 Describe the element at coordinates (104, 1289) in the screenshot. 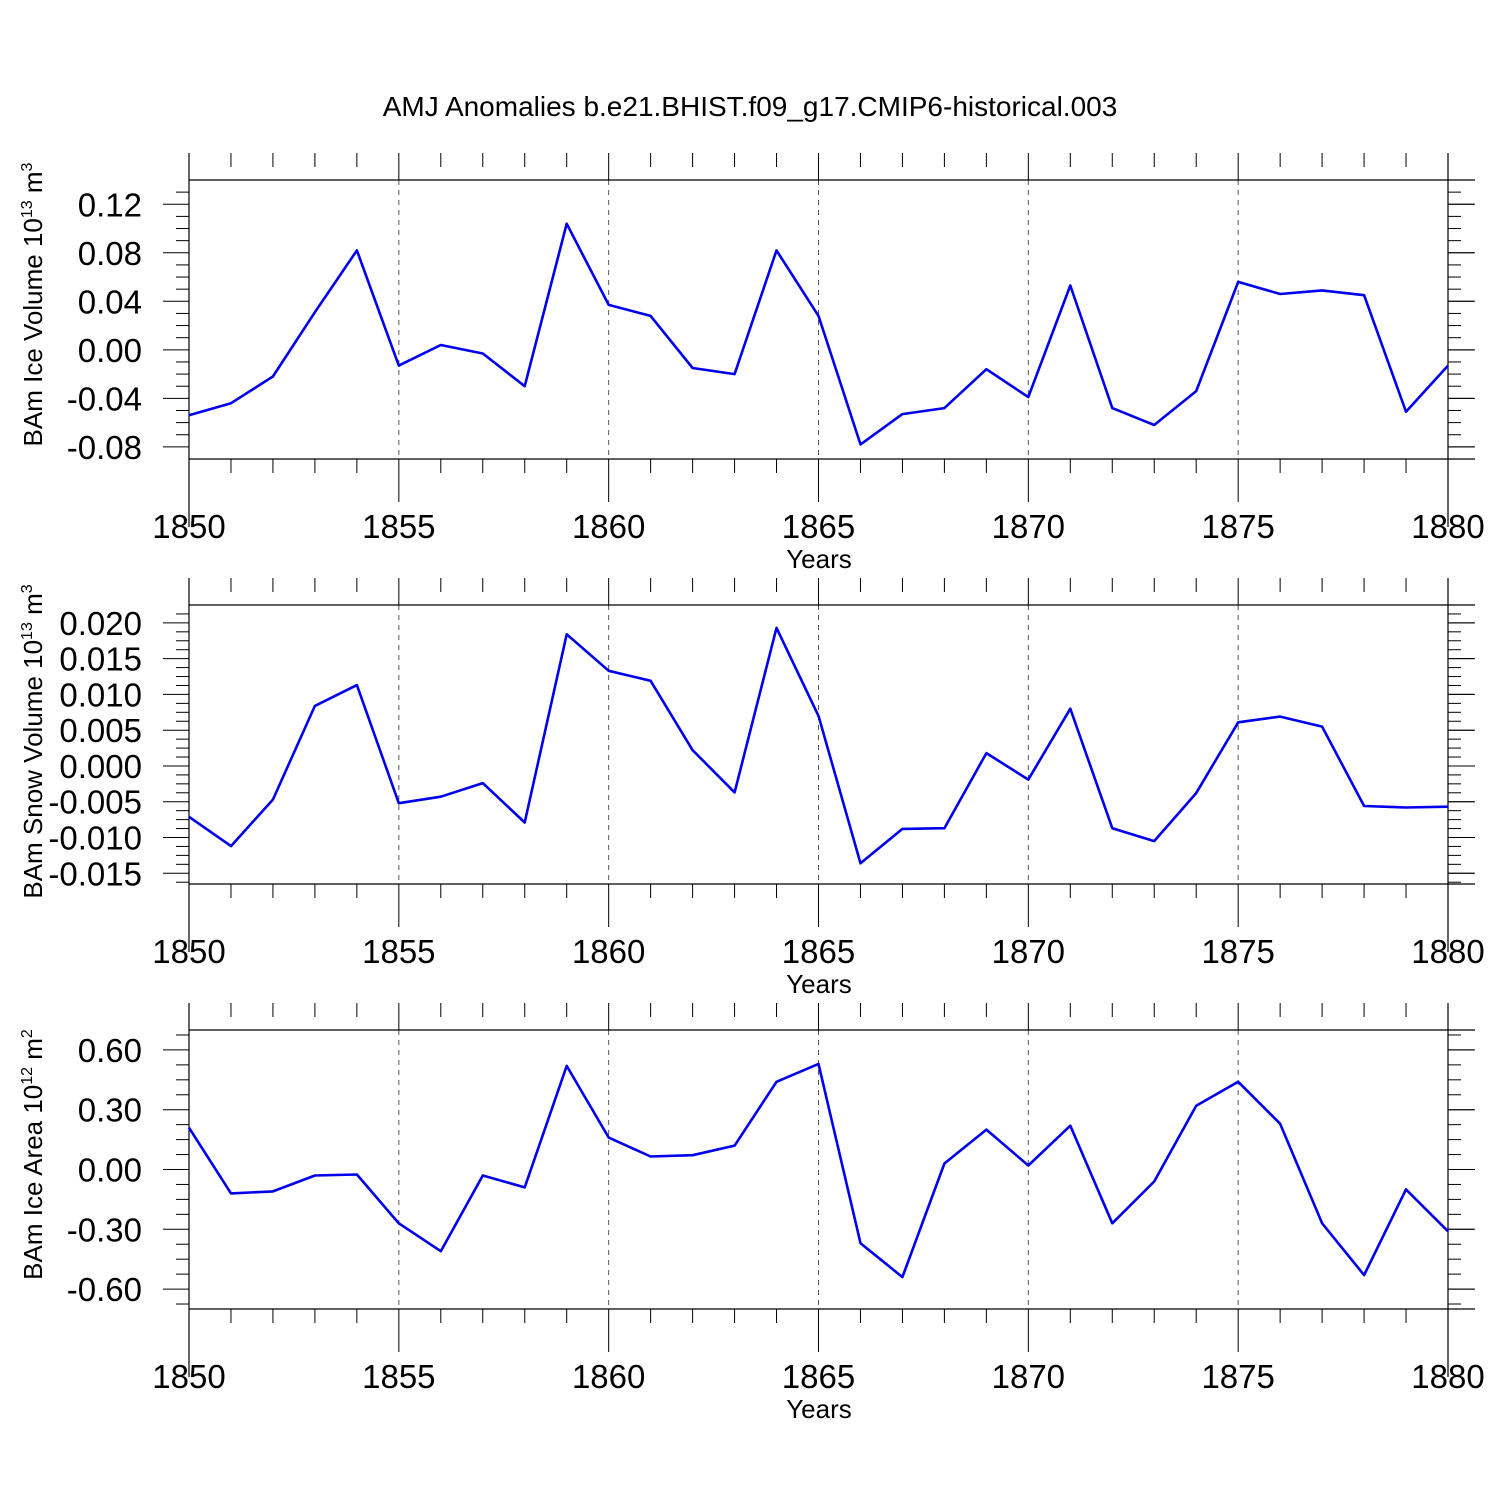

I see `y-tick-label: -0.60` at that location.